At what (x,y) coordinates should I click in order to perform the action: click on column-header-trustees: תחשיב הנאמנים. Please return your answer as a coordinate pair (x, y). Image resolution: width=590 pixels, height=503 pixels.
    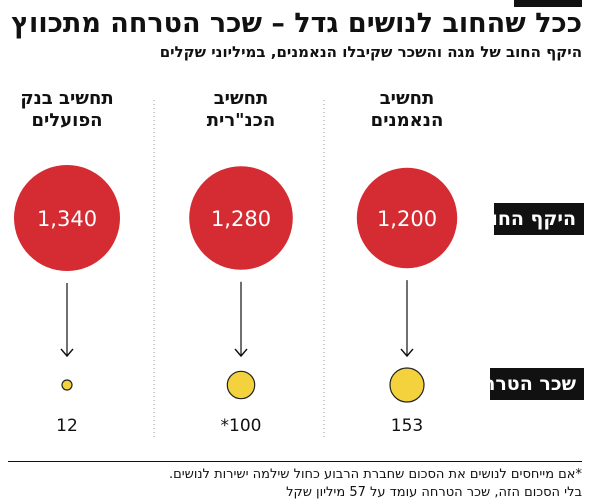
    Looking at the image, I should click on (407, 110).